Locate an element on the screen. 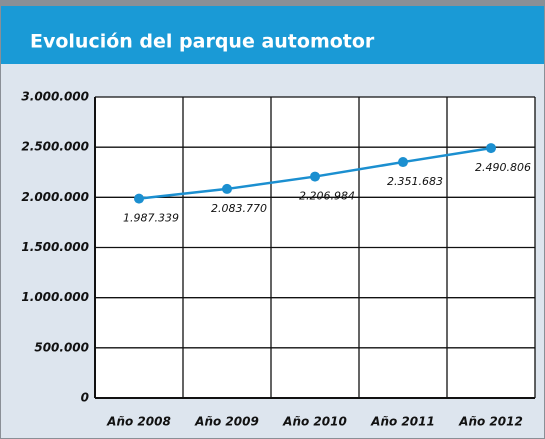  x-tick-label: Año 2012 is located at coordinates (490, 422).